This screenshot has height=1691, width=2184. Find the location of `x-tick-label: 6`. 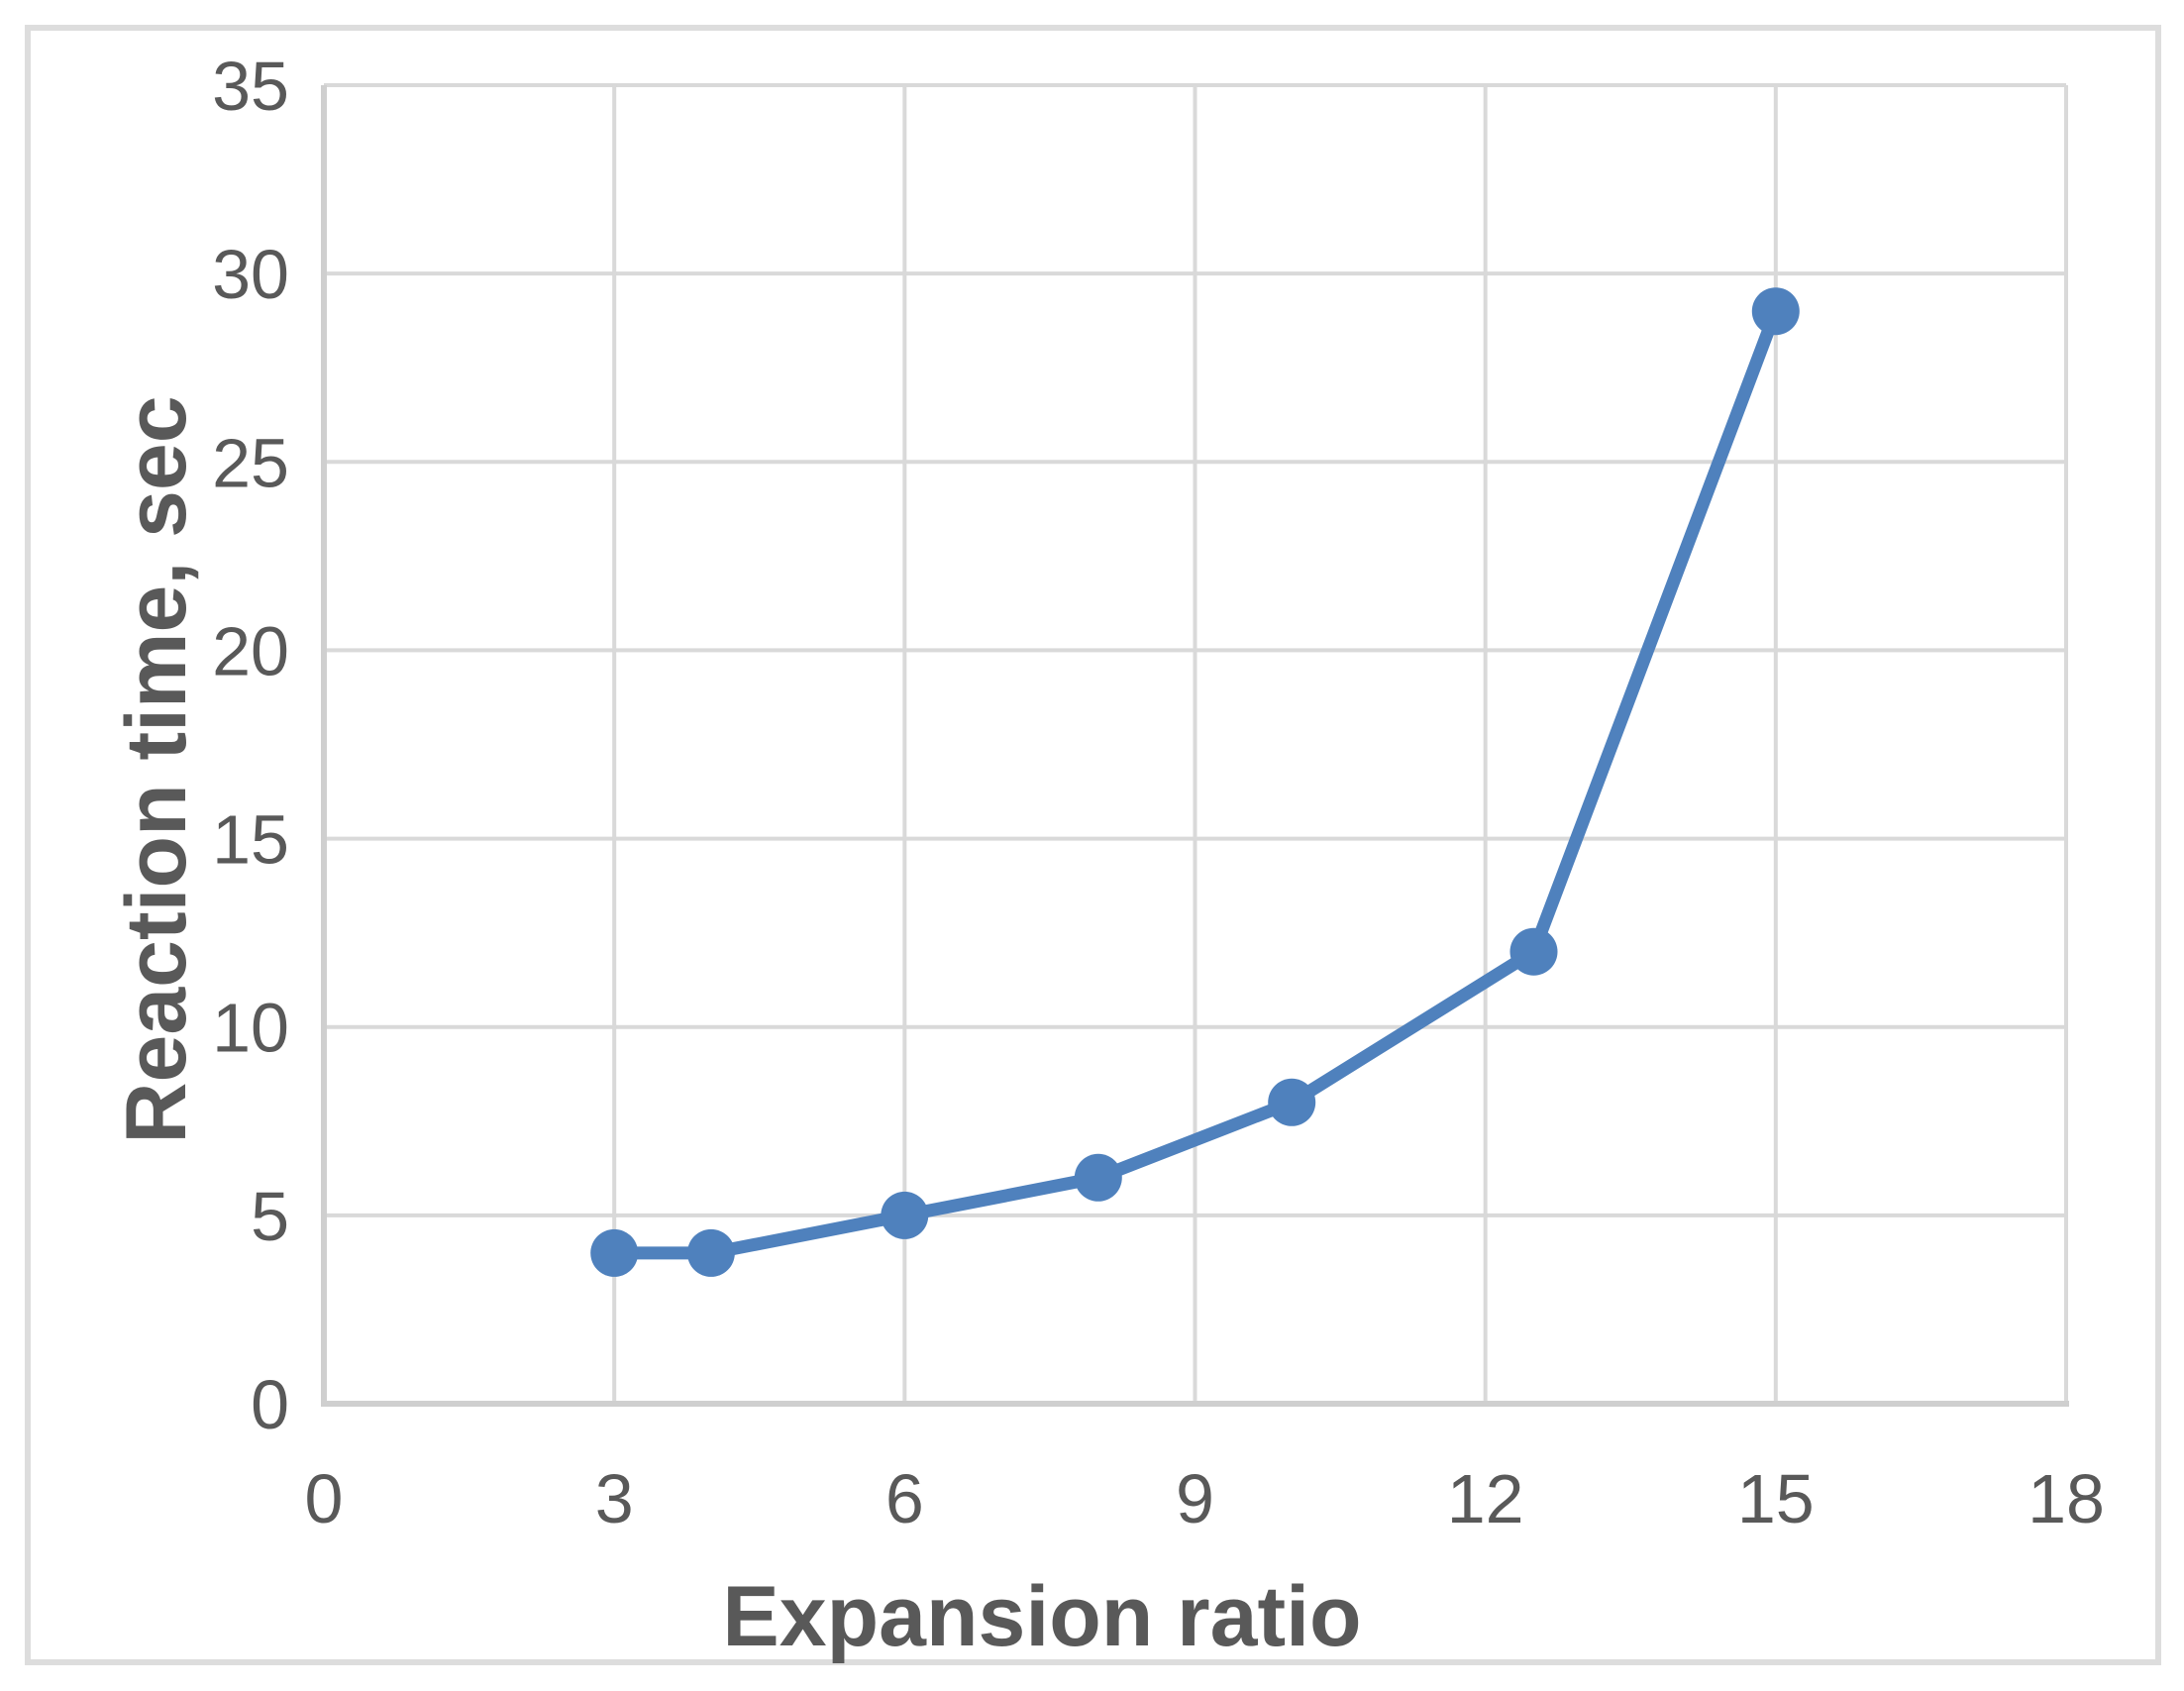

x-tick-label: 6 is located at coordinates (904, 1498).